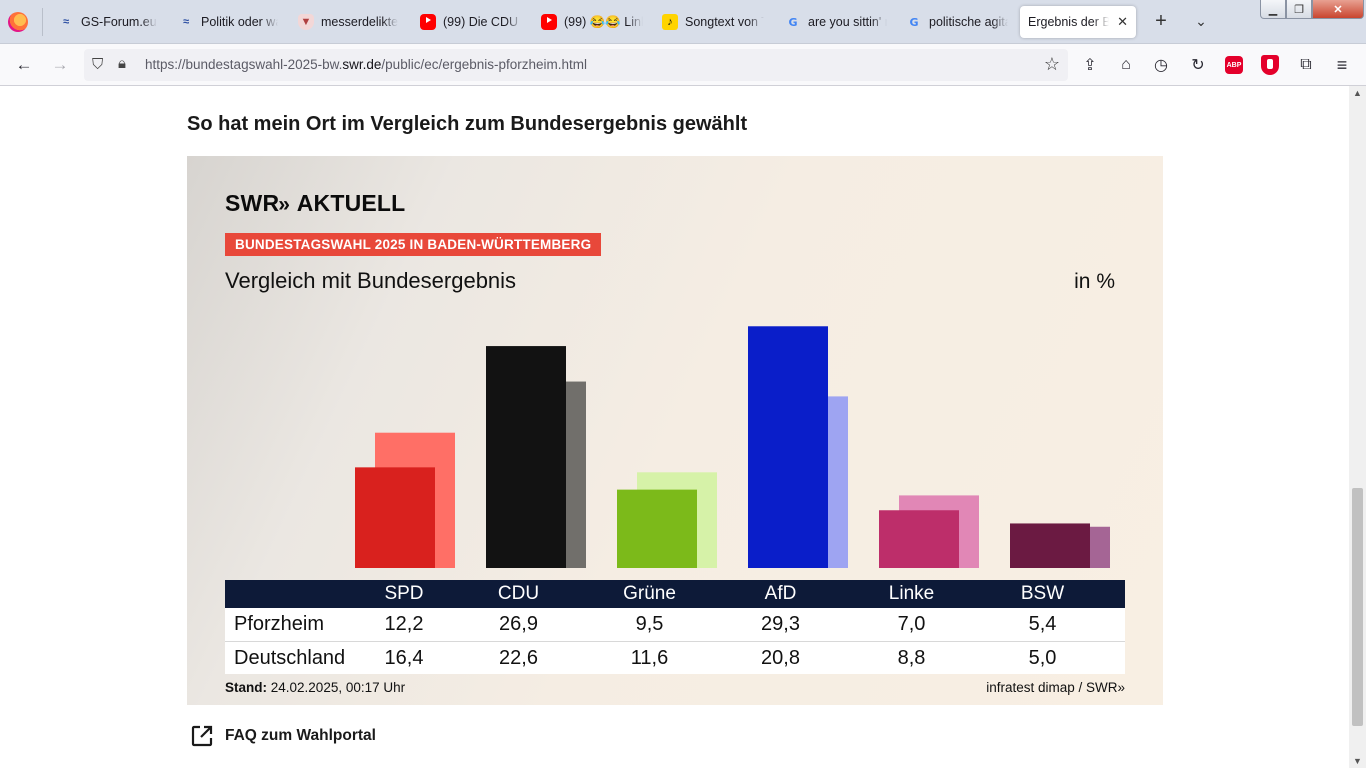  Describe the element at coordinates (239, 22) in the screenshot. I see `tab-title: Politik oder wa` at that location.